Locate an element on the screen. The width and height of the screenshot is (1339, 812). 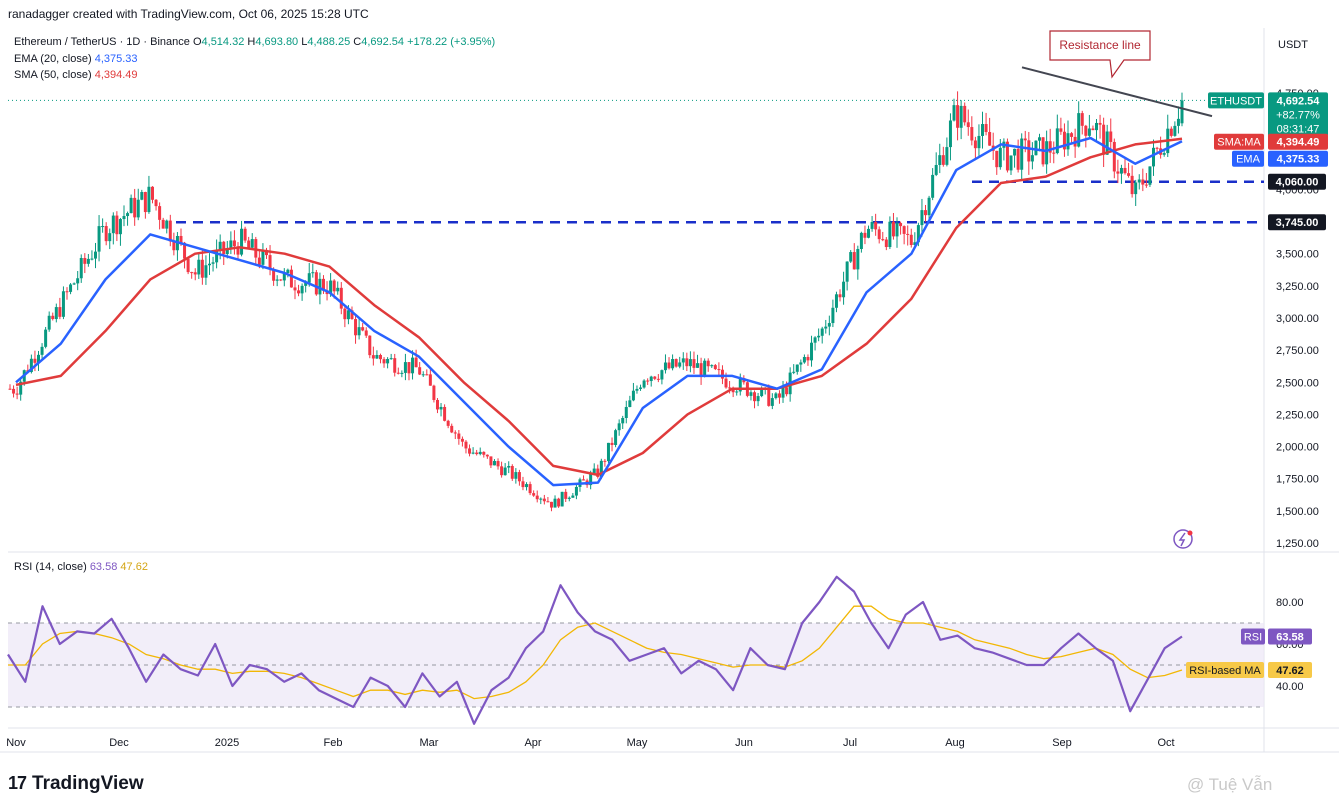
countdown-text: 08:31:47 is located at coordinates (1298, 129).